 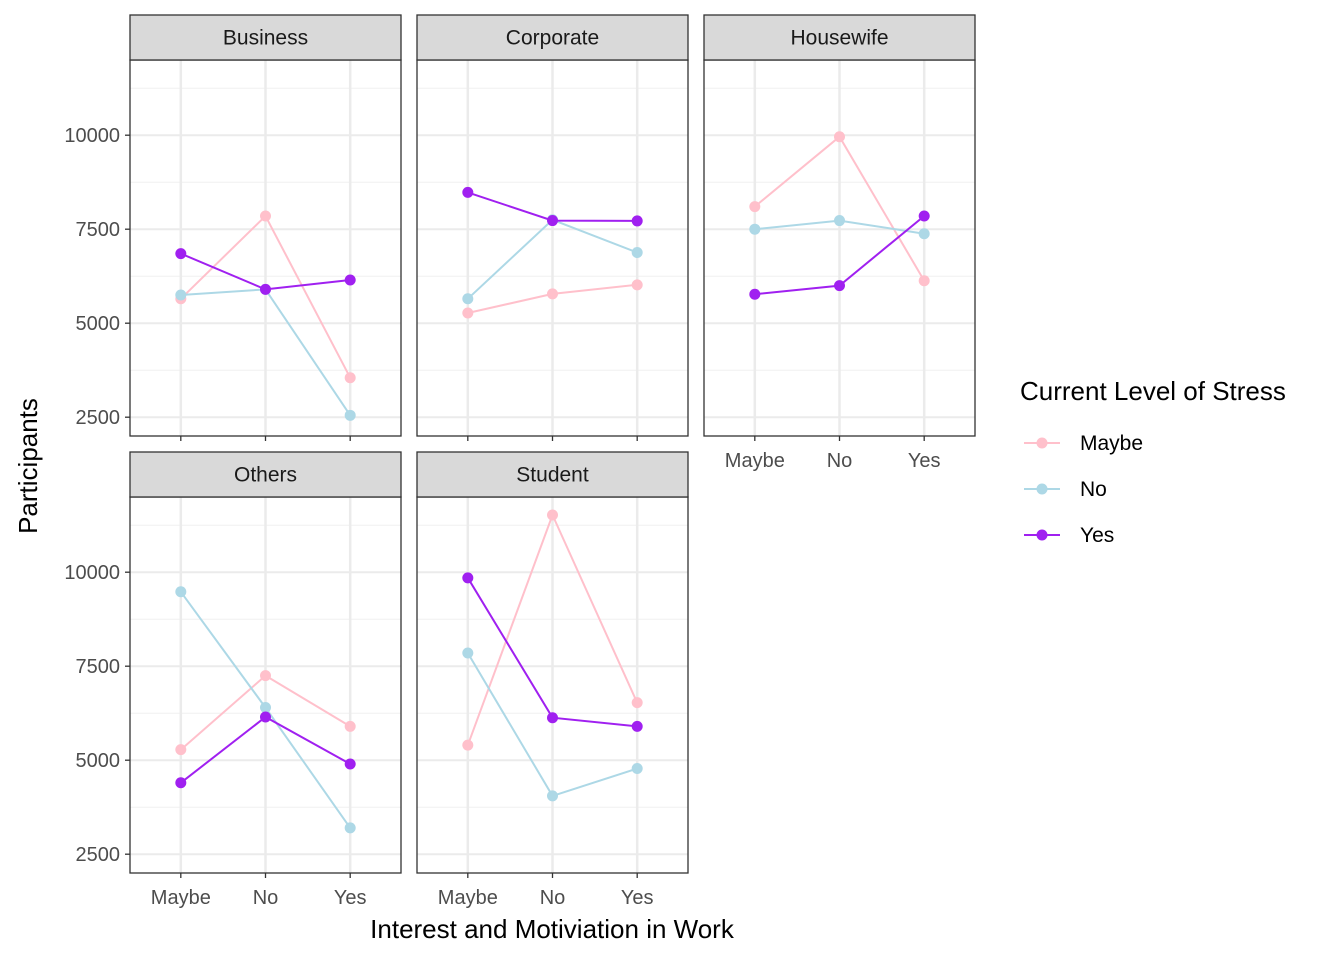 I want to click on panel-others: Others 2500 5000 7500 10000 Maybe No Yes, so click(x=233, y=680).